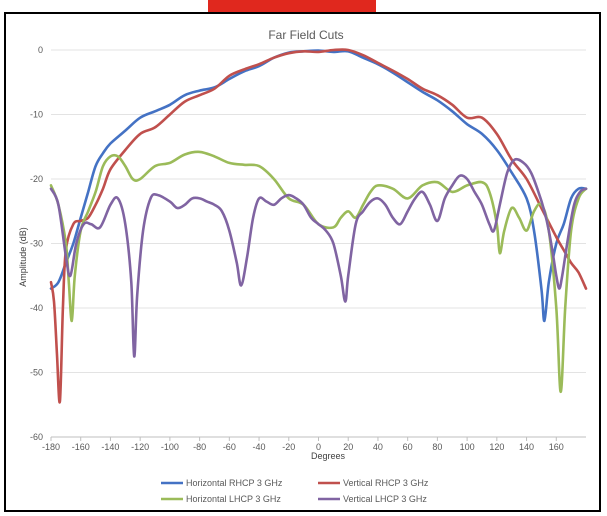 This screenshot has height=516, width=607. What do you see at coordinates (526, 447) in the screenshot?
I see `x-tick-label: 140` at bounding box center [526, 447].